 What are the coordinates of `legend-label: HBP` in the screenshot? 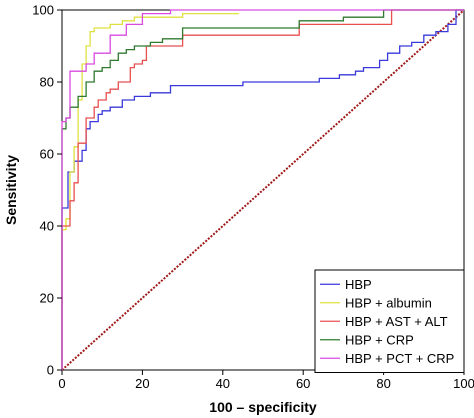 It's located at (358, 284).